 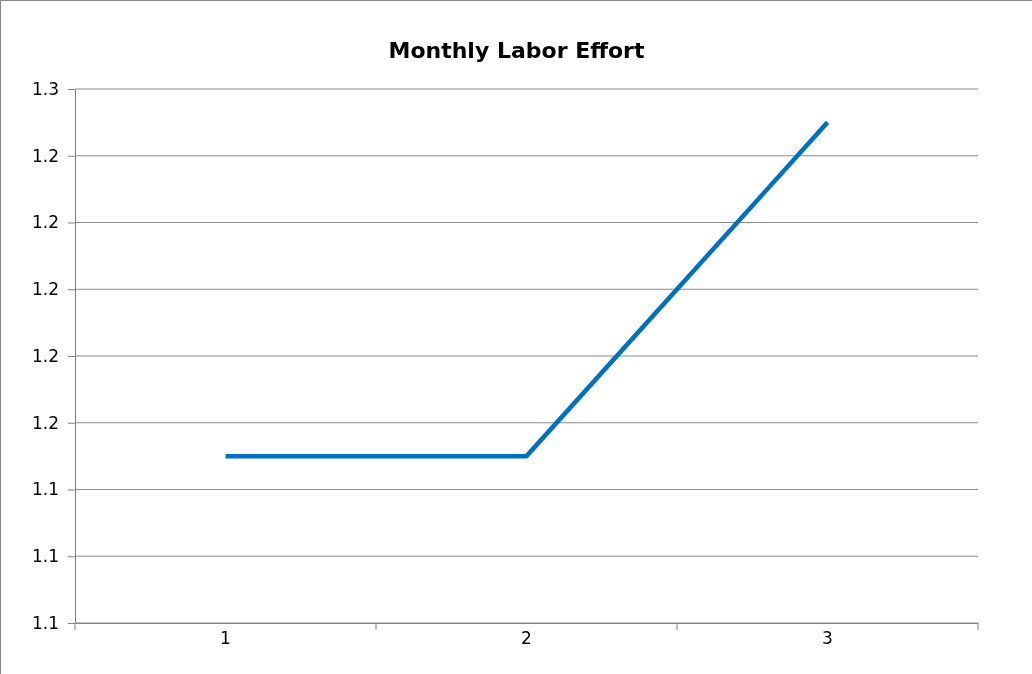 What do you see at coordinates (516, 50) in the screenshot?
I see `chart-title: Monthly Labor Effort` at bounding box center [516, 50].